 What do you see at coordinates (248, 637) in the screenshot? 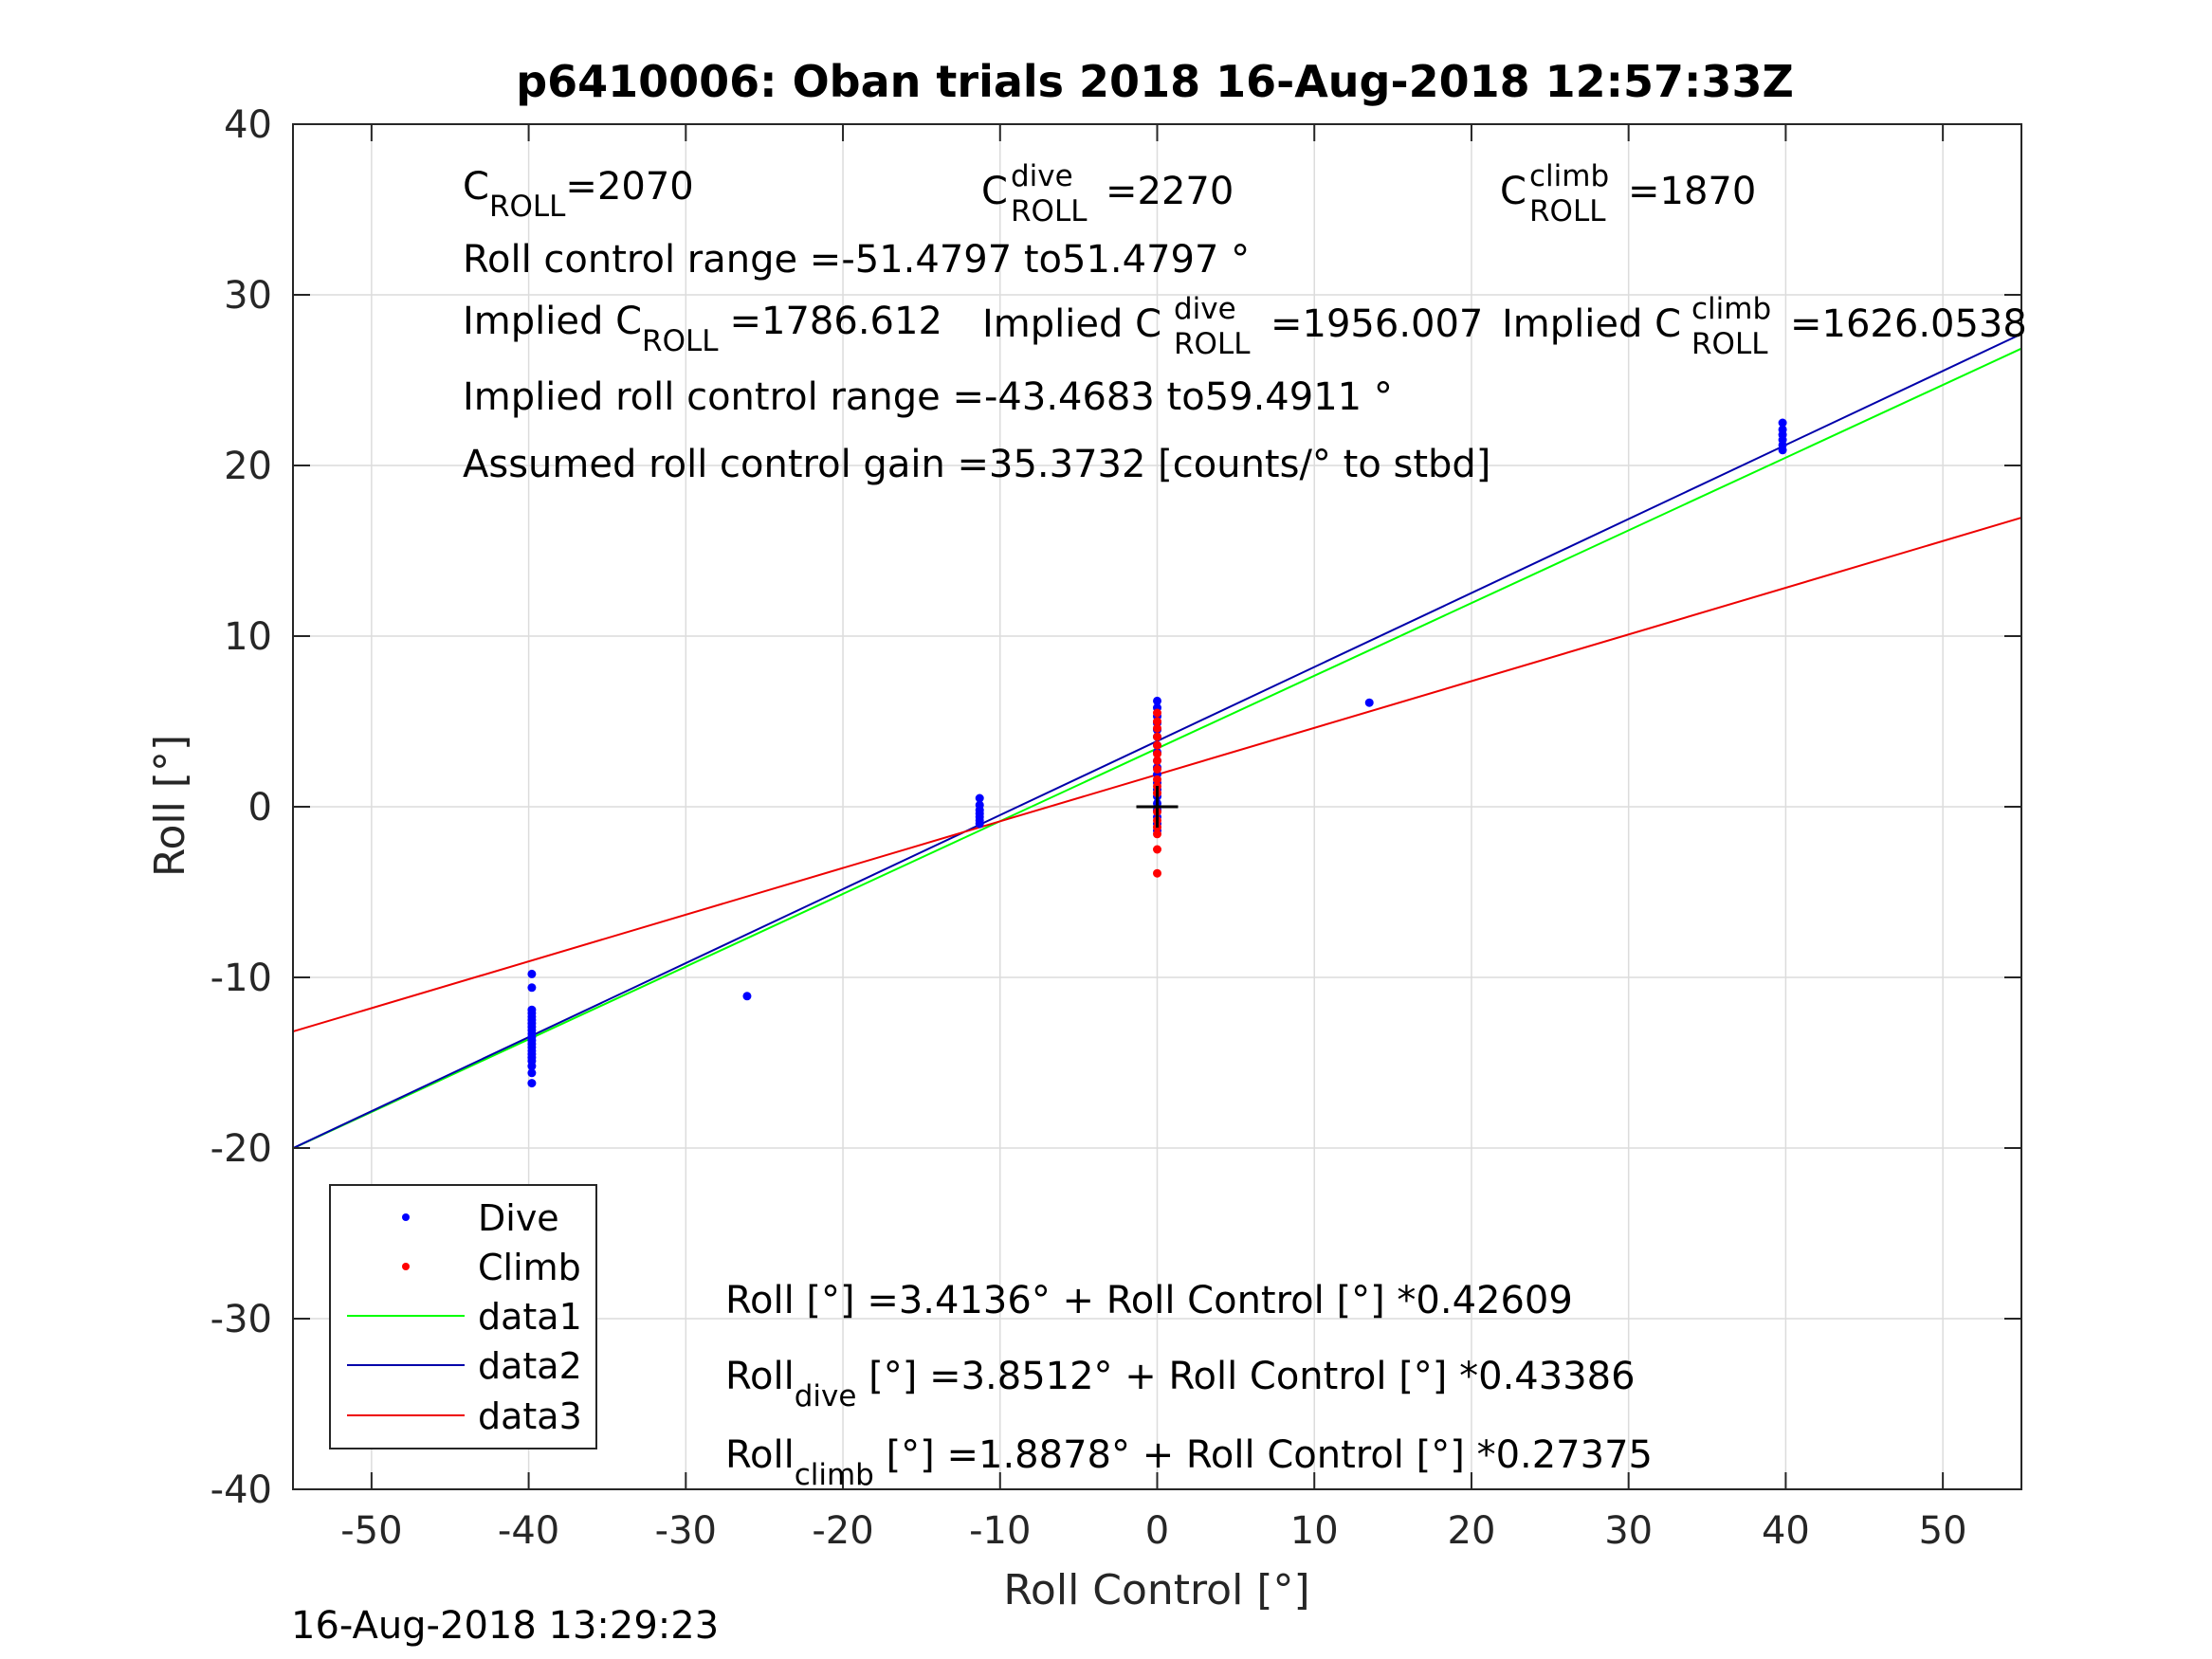
I see `y-tick-label: 10` at bounding box center [248, 637].